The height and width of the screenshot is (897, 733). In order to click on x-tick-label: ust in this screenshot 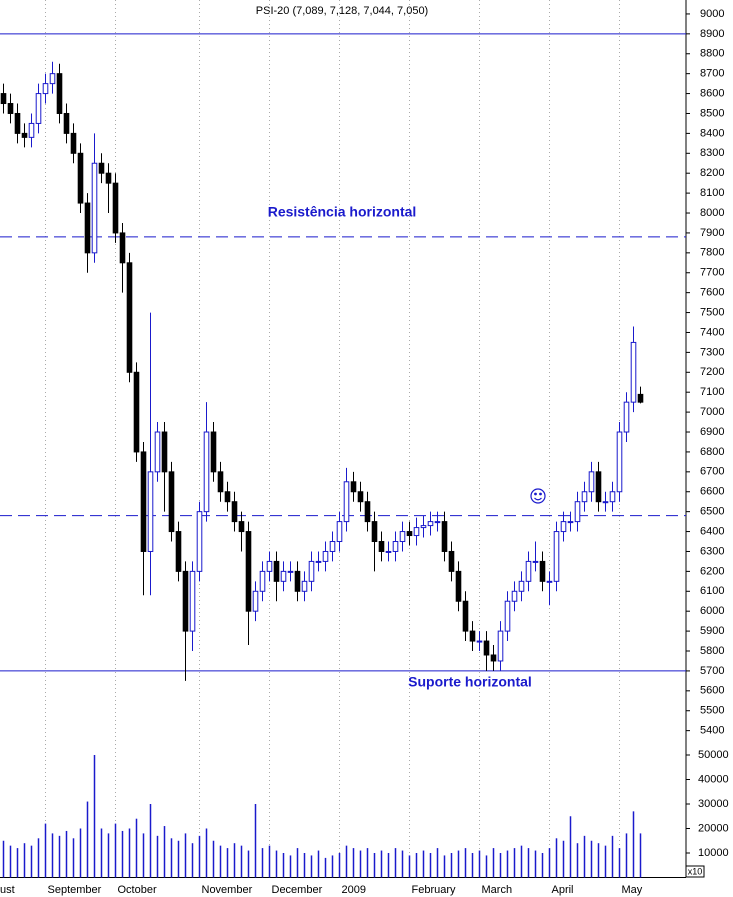, I will do `click(7, 890)`.